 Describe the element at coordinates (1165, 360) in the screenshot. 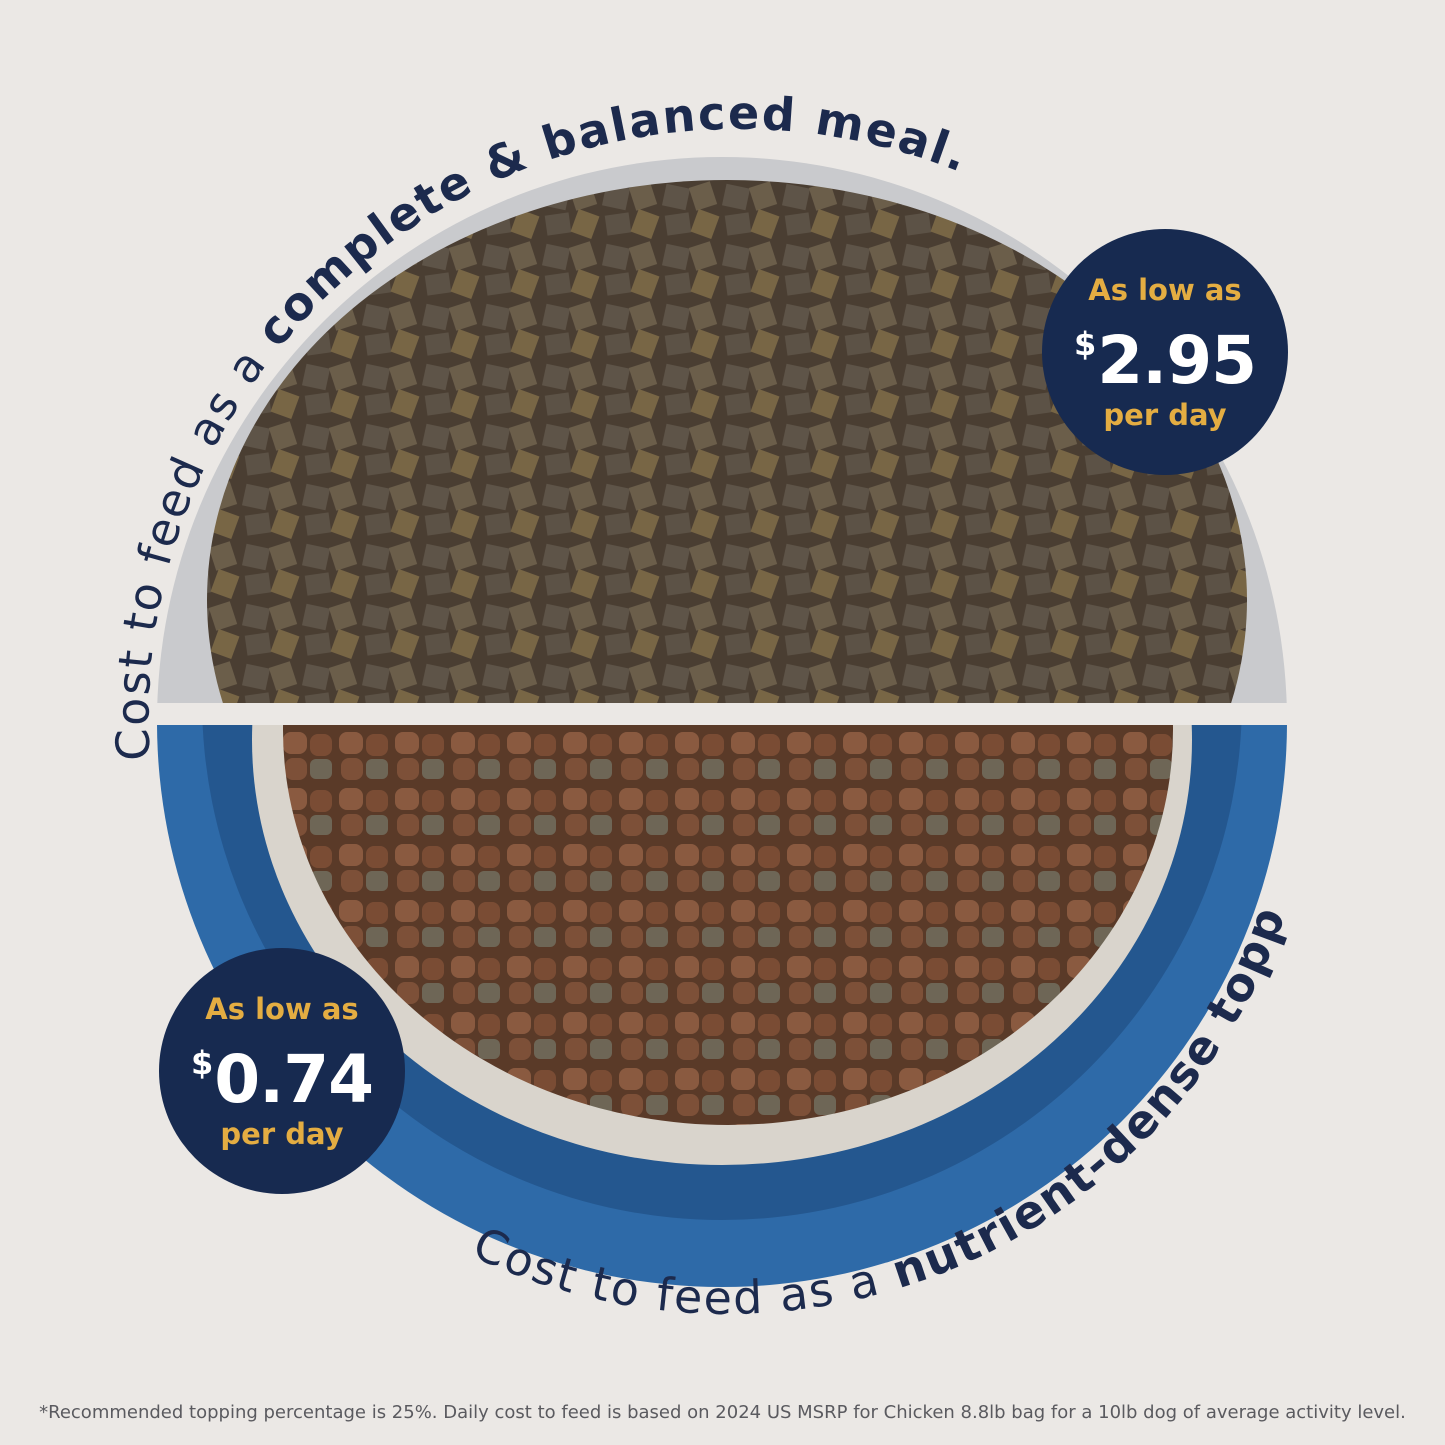

I see `badge-price: $2.95` at that location.